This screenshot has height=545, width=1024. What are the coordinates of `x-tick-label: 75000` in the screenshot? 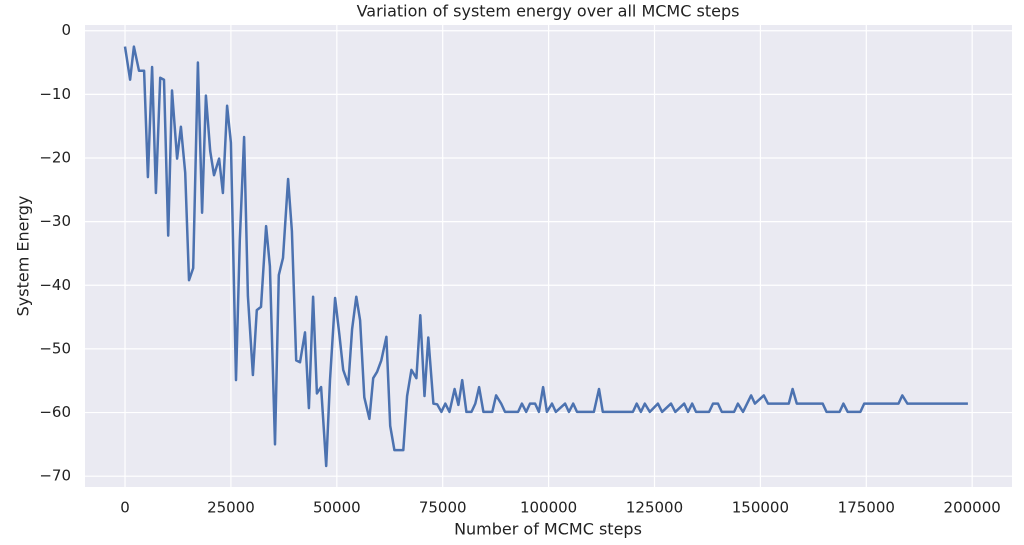 It's located at (443, 508).